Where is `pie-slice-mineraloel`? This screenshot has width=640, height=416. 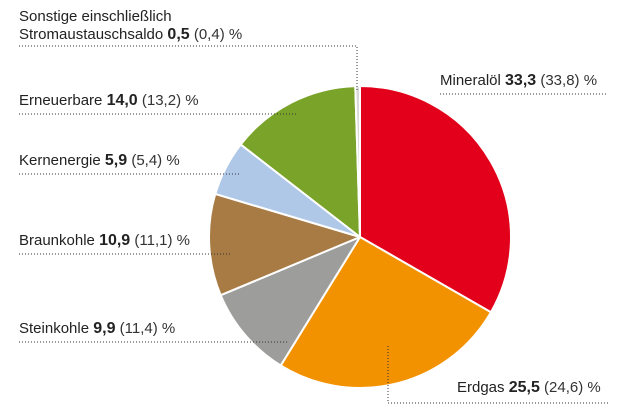 pie-slice-mineraloel is located at coordinates (435, 199).